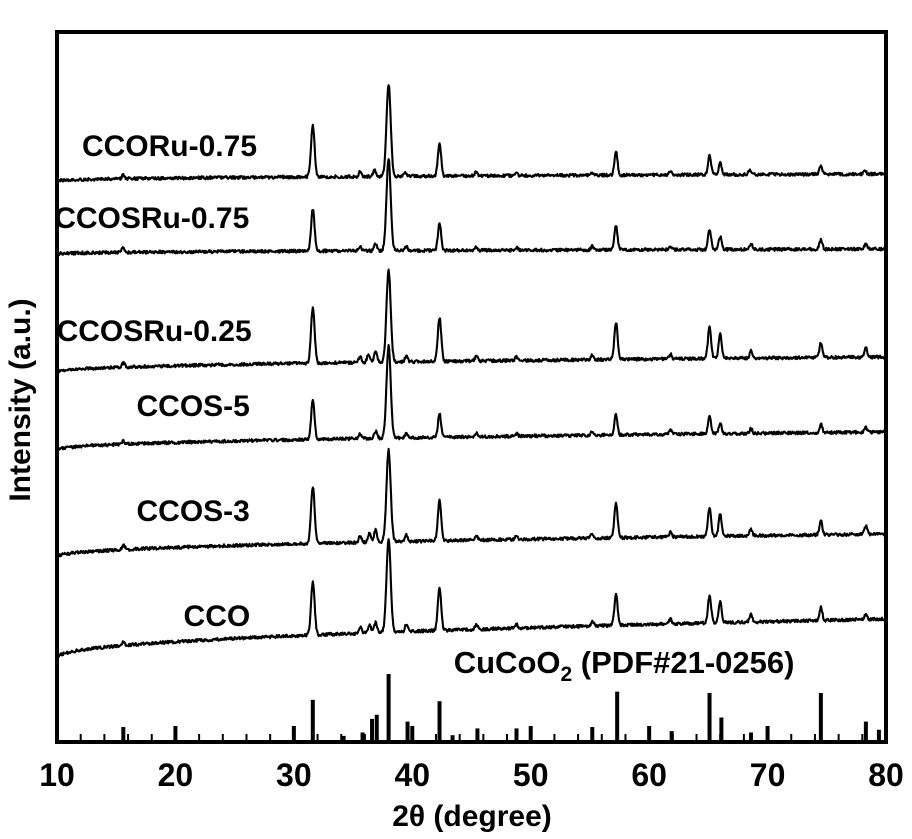 This screenshot has width=912, height=839. Describe the element at coordinates (471, 133) in the screenshot. I see `curve-ccoru-0.75` at that location.